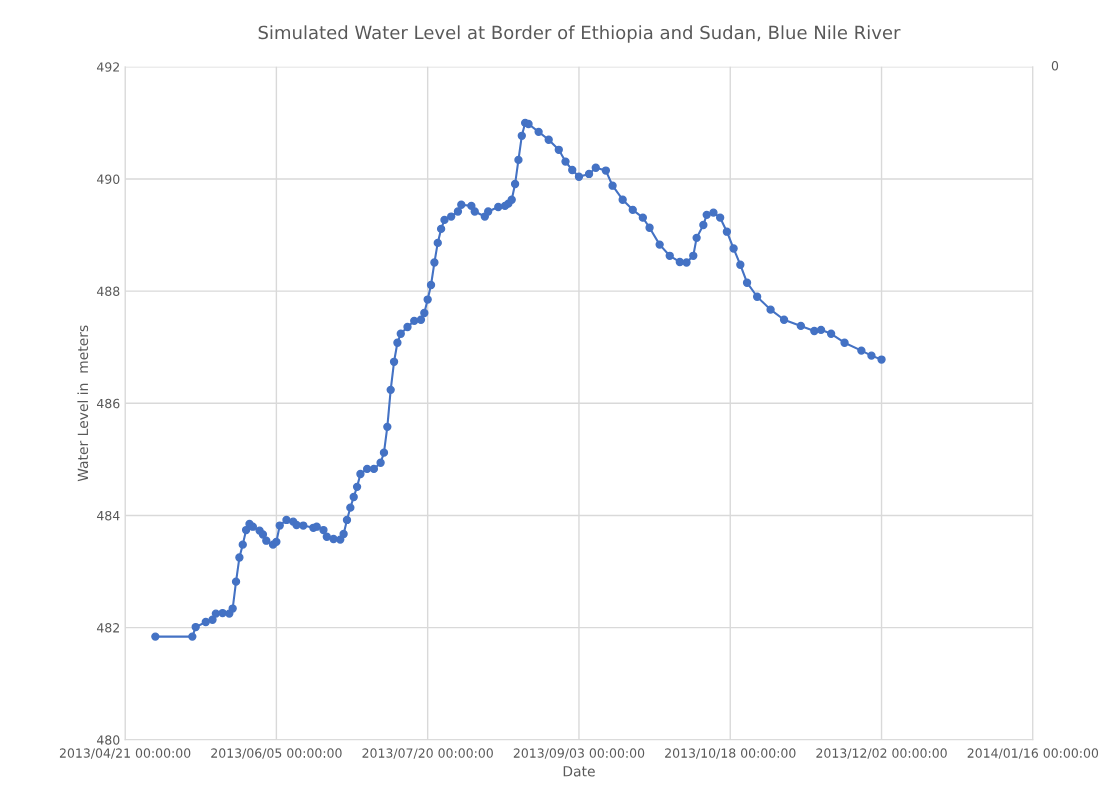 The height and width of the screenshot is (805, 1107). What do you see at coordinates (108, 740) in the screenshot?
I see `y-tick-label: 480` at bounding box center [108, 740].